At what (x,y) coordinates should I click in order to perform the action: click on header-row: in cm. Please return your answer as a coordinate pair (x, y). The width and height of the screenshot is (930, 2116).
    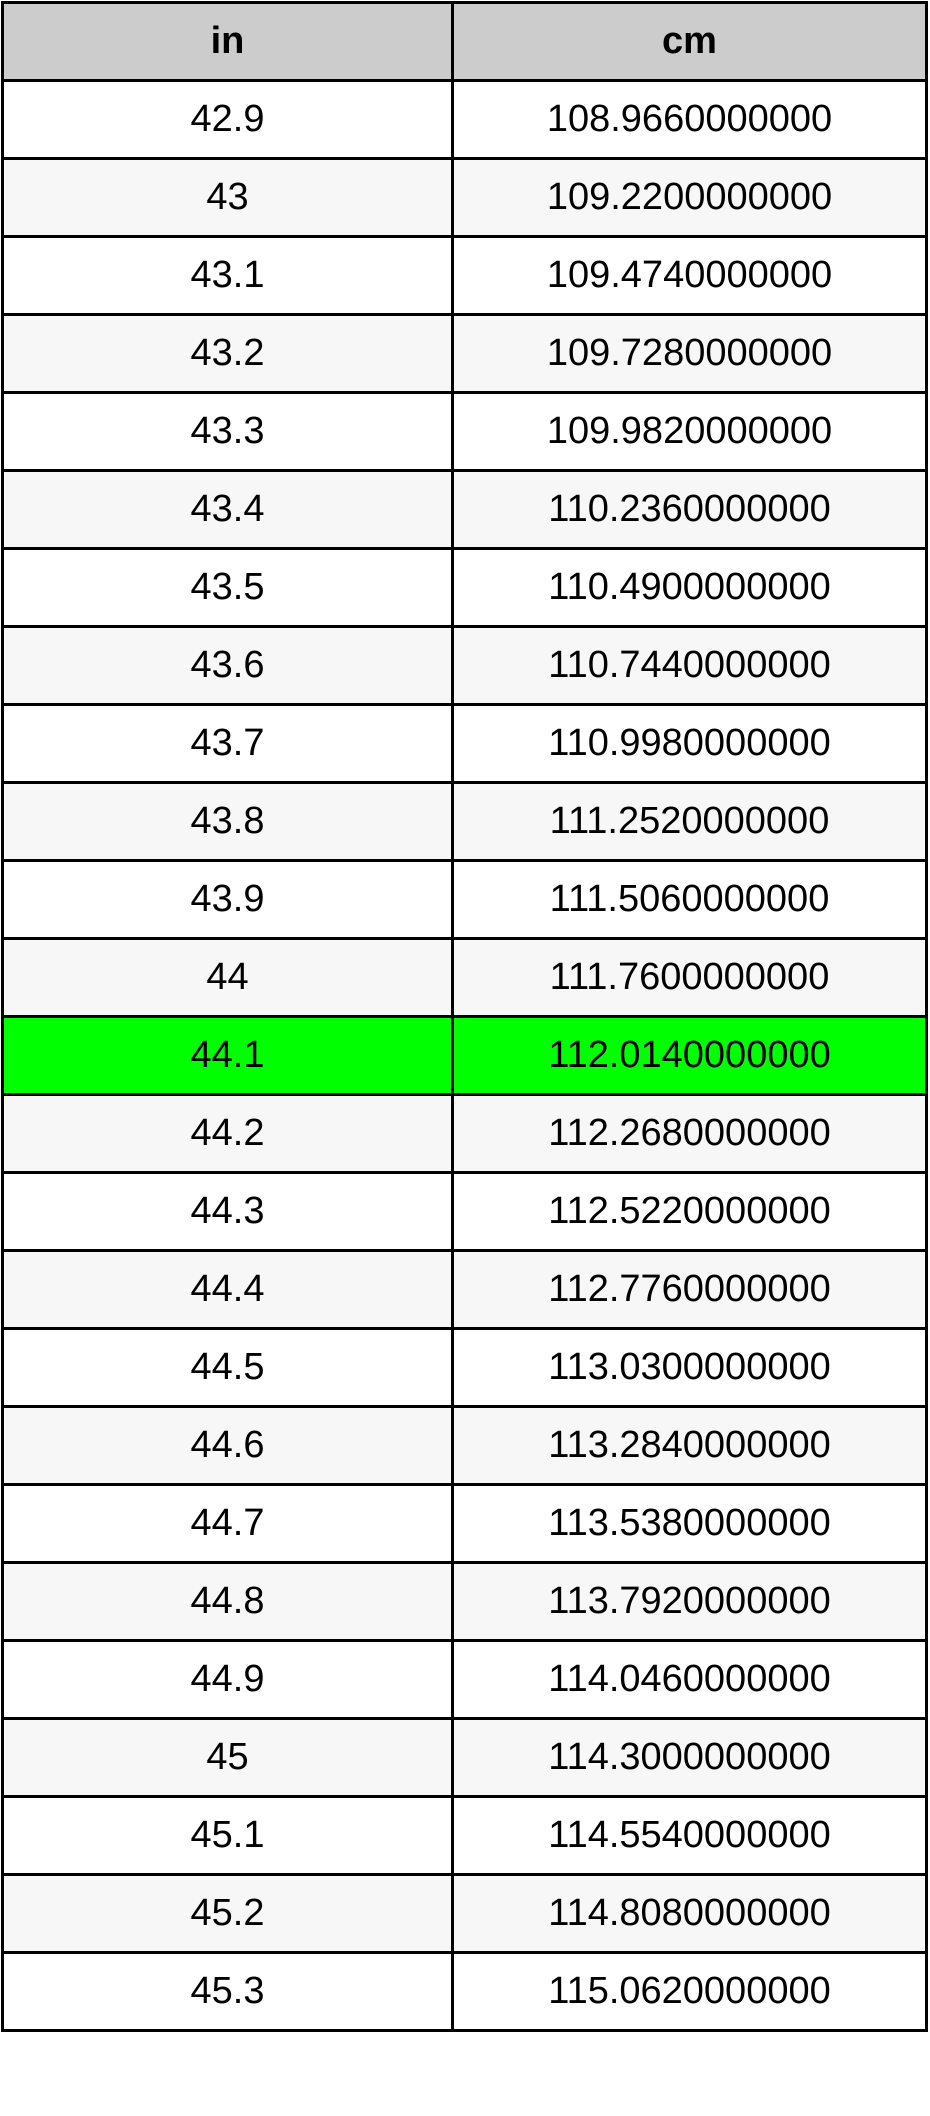
    Looking at the image, I should click on (464, 41).